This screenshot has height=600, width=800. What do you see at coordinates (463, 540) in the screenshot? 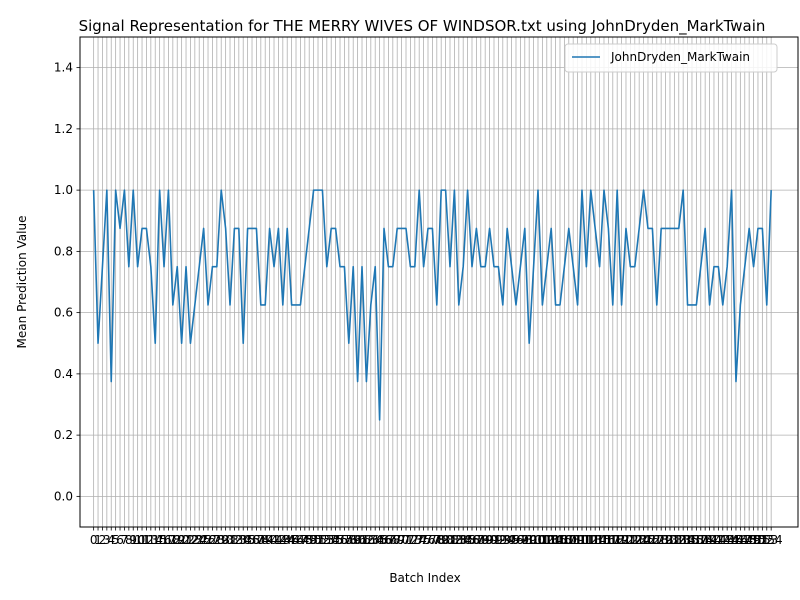
I see `x-tick-label: 84` at bounding box center [463, 540].